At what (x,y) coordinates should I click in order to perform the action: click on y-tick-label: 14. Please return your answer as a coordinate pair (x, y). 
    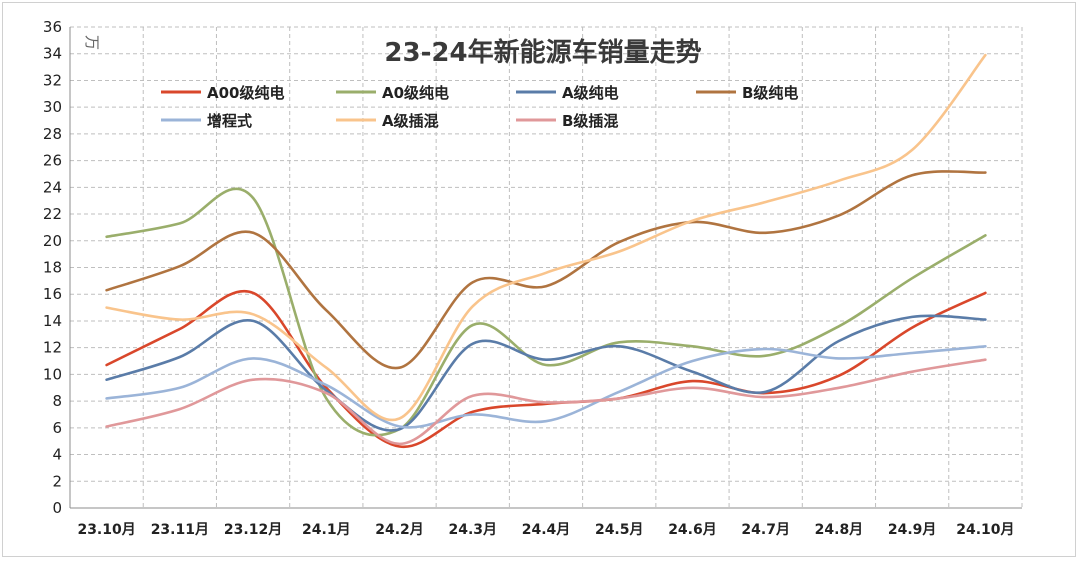
    Looking at the image, I should click on (52, 321).